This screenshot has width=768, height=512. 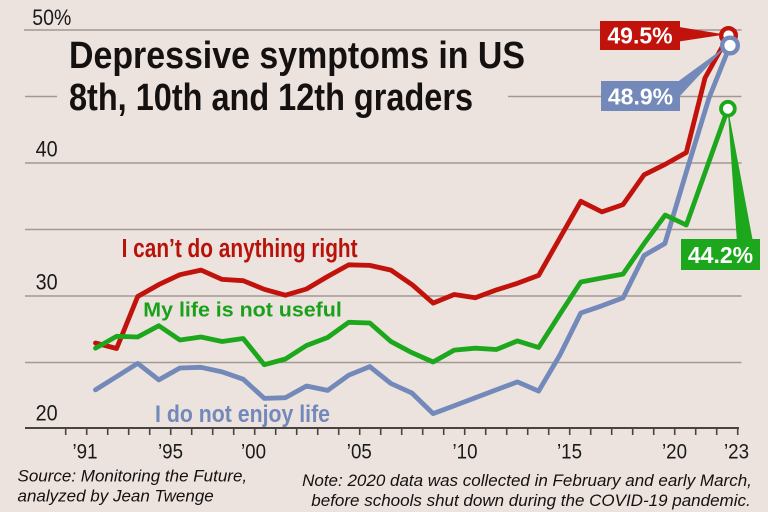 I want to click on svg-text: 49.5%, so click(x=639, y=36).